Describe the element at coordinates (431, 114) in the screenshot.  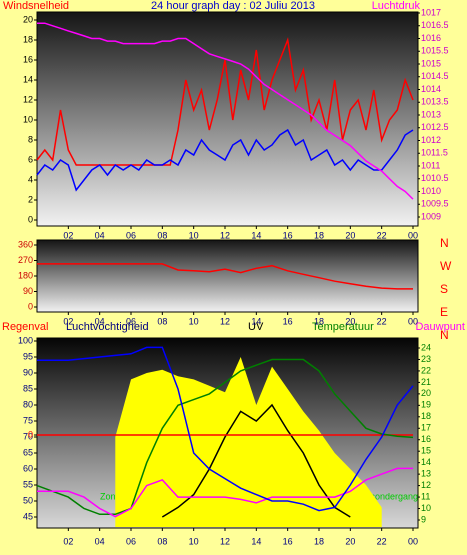
I see `y2-tick-label: 1013` at that location.